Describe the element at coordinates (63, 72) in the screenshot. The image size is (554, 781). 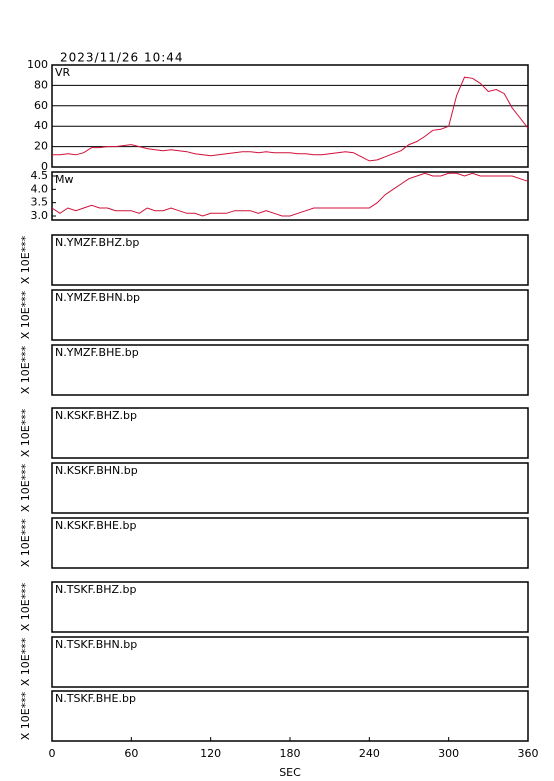
I see `panel-label: VR` at that location.